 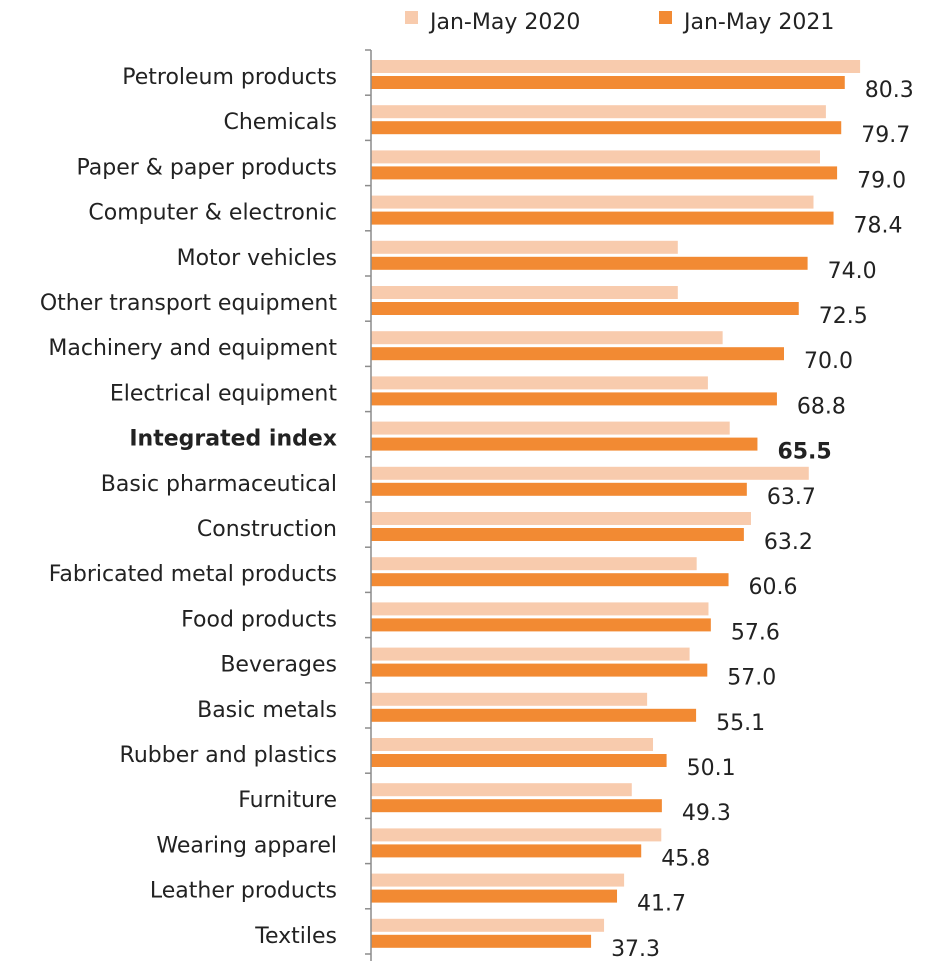 I want to click on data-label-2021-9: 63.7, so click(x=791, y=497).